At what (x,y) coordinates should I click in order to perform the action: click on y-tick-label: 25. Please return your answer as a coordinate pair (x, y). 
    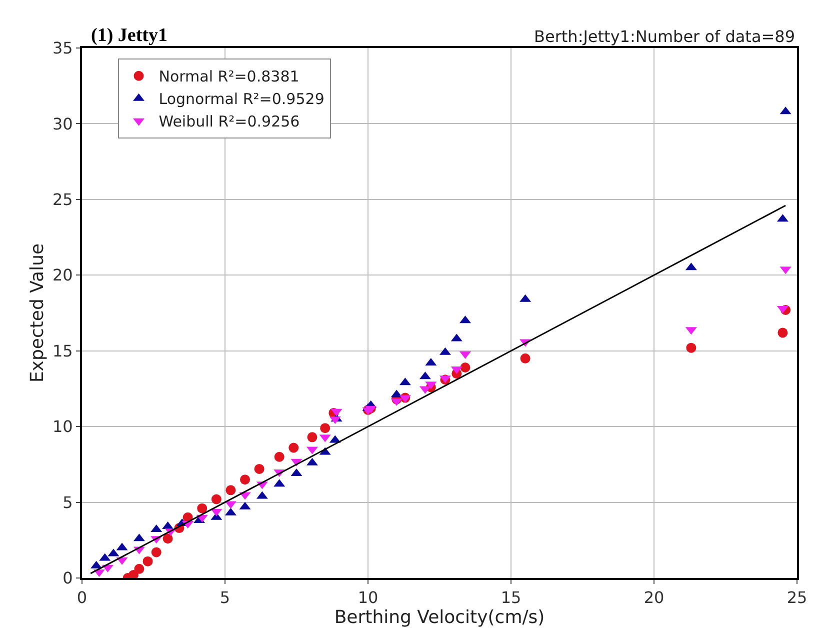
    Looking at the image, I should click on (62, 200).